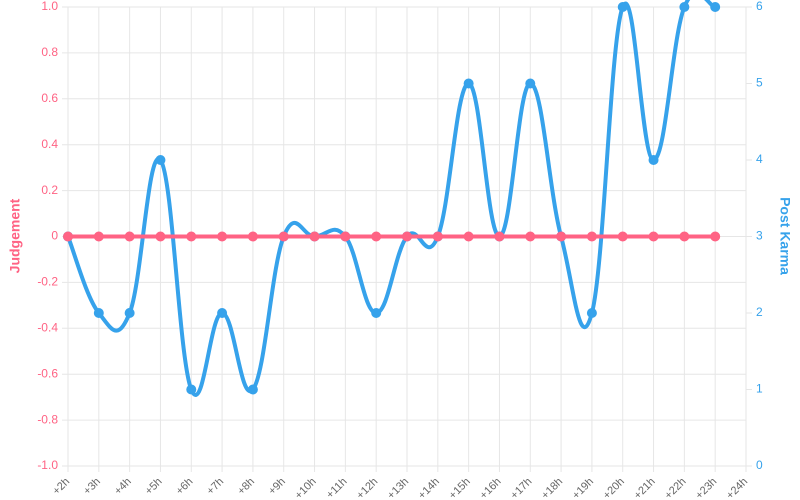 Image resolution: width=800 pixels, height=500 pixels. What do you see at coordinates (759, 312) in the screenshot?
I see `y2-tick-label: 2` at bounding box center [759, 312].